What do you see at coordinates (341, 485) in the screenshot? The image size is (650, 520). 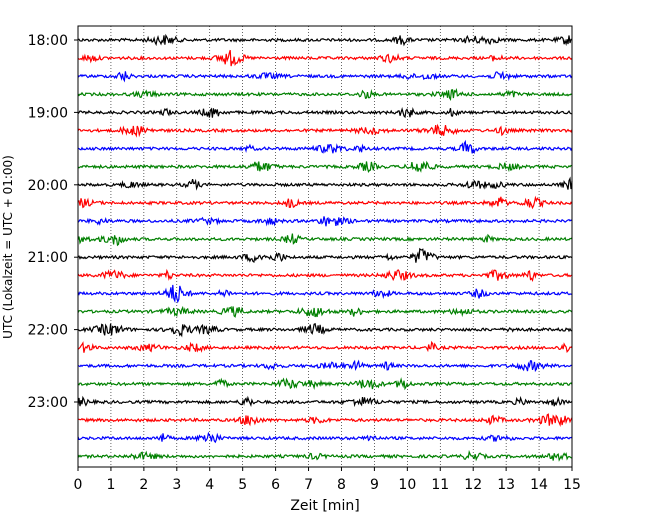 I see `x-tick-label-8: 8` at bounding box center [341, 485].